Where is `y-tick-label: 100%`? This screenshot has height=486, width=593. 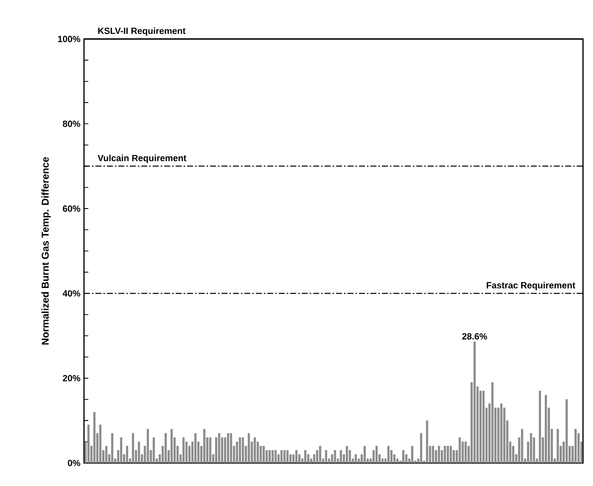
y-tick-label: 100% is located at coordinates (69, 39).